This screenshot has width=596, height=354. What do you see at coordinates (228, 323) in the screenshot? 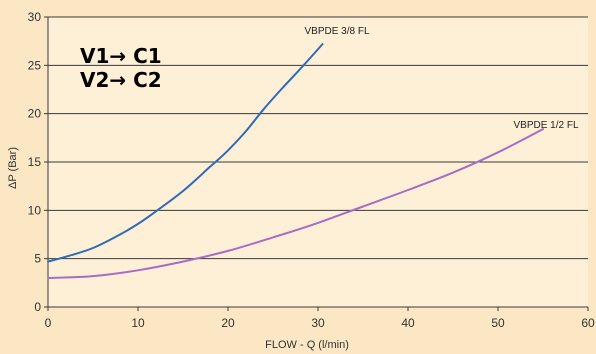
I see `x-tick-label: 20` at bounding box center [228, 323].